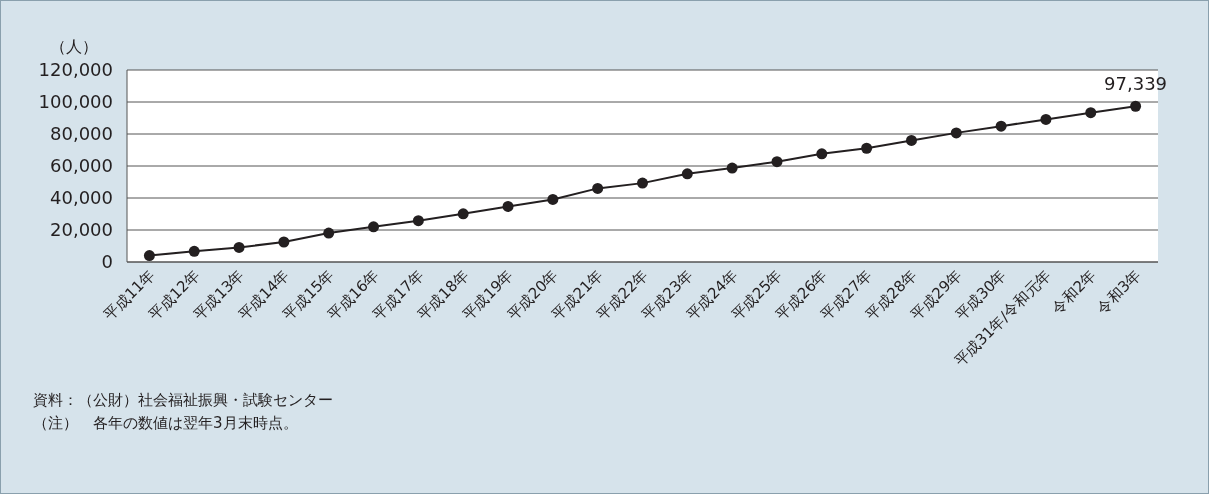  Describe the element at coordinates (107, 261) in the screenshot. I see `y-tick-label: 0` at that location.